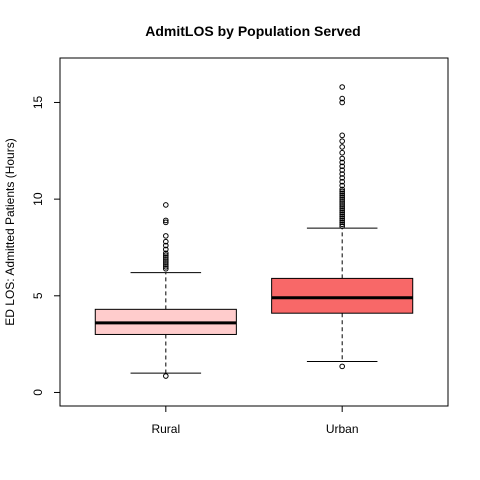  What do you see at coordinates (10, 231) in the screenshot?
I see `y-axis-label: ED LOS: Admitted Patients (Hours)` at bounding box center [10, 231].